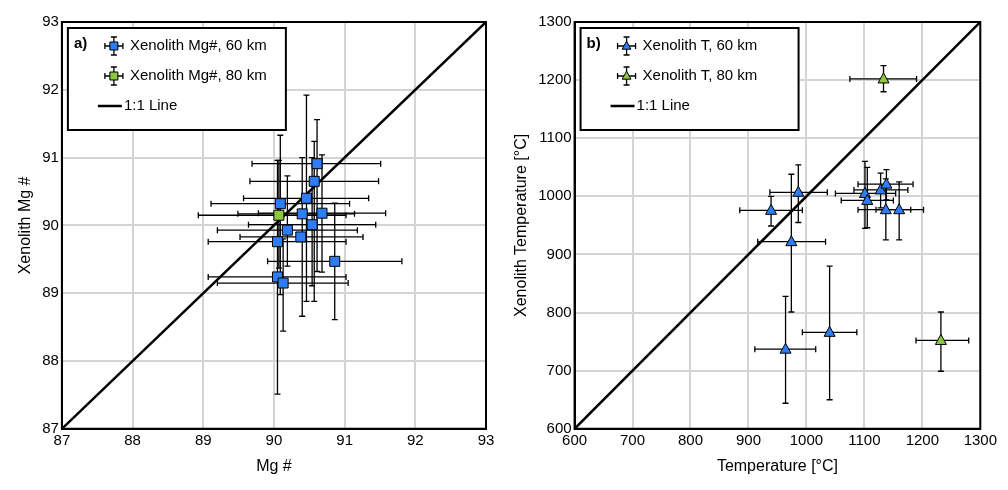 The width and height of the screenshot is (1008, 490). I want to click on y-tick-label: 88, so click(50, 360).